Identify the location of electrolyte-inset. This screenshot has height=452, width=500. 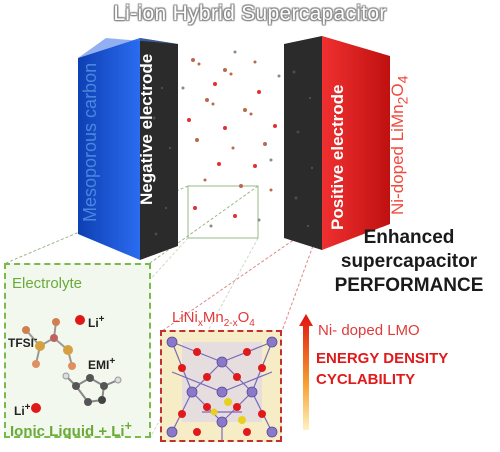
(77, 350).